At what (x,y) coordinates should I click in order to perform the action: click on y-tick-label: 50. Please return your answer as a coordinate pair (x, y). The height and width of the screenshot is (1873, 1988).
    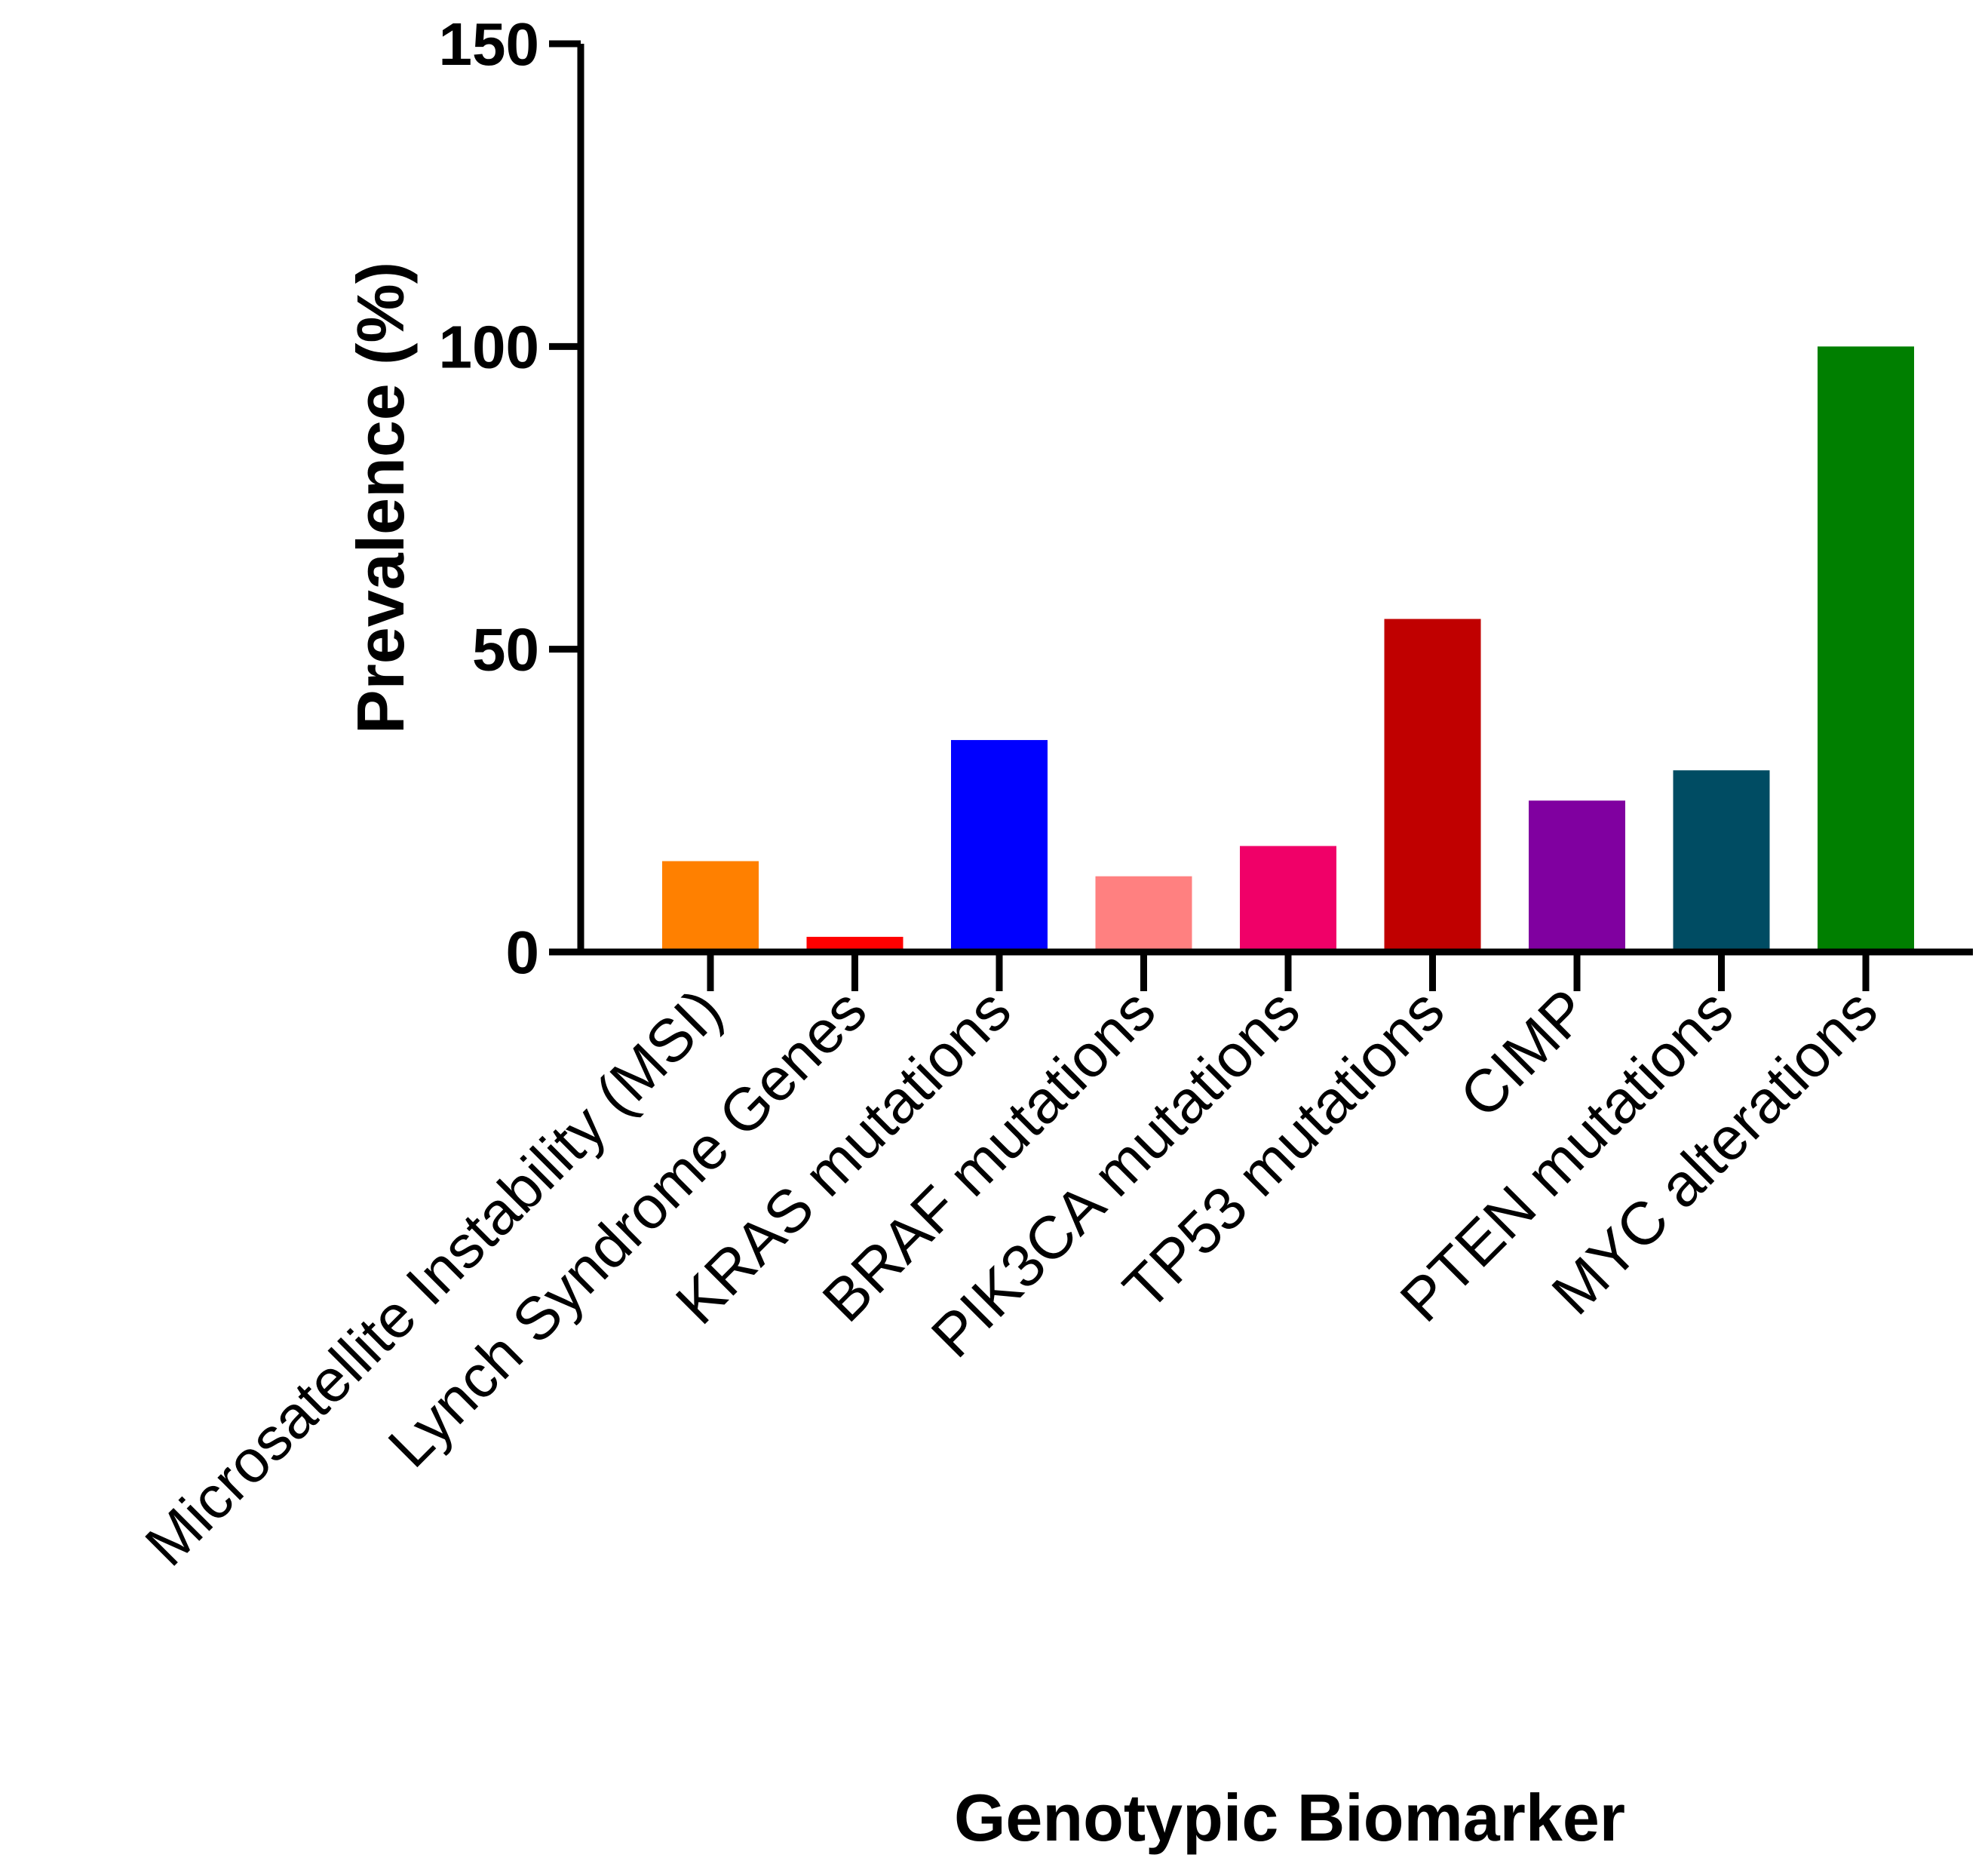
    Looking at the image, I should click on (505, 649).